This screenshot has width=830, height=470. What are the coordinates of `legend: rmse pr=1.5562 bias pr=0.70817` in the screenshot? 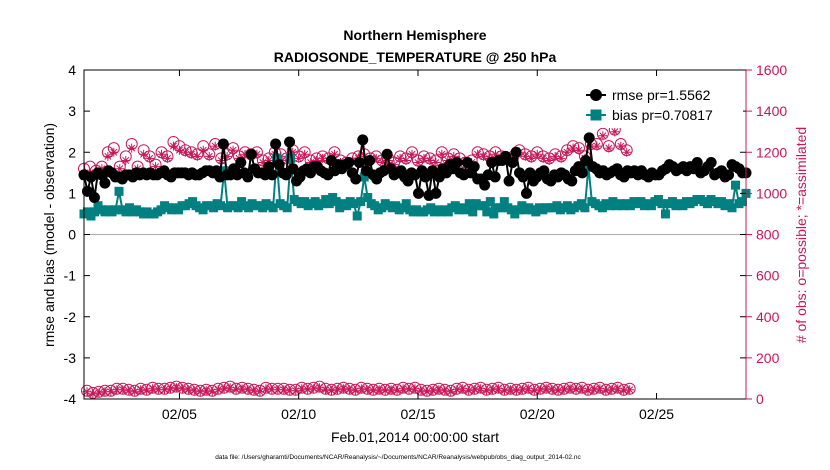 It's located at (663, 104).